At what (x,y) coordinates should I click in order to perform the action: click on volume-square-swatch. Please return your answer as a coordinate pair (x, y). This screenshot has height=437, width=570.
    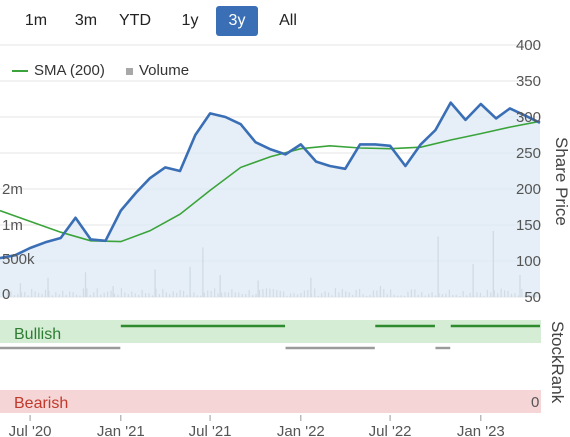
    Looking at the image, I should click on (129, 71).